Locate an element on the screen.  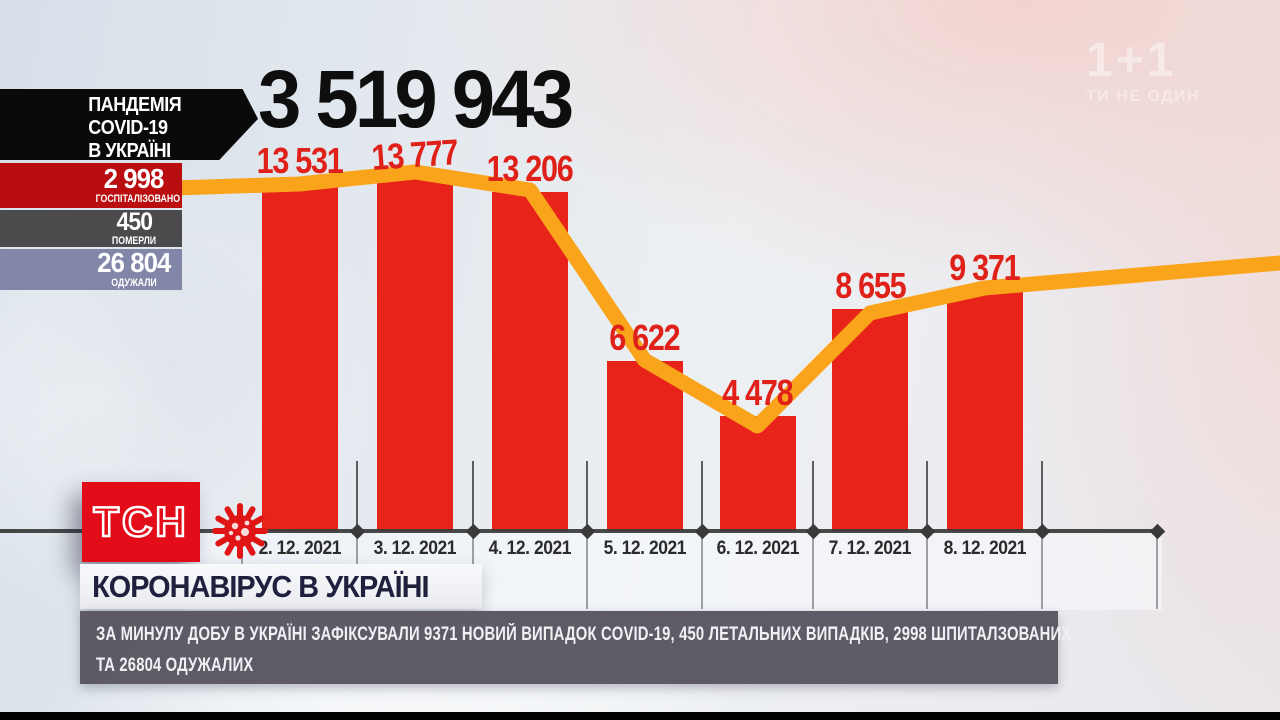
bar-value-label: 4 478 is located at coordinates (758, 393).